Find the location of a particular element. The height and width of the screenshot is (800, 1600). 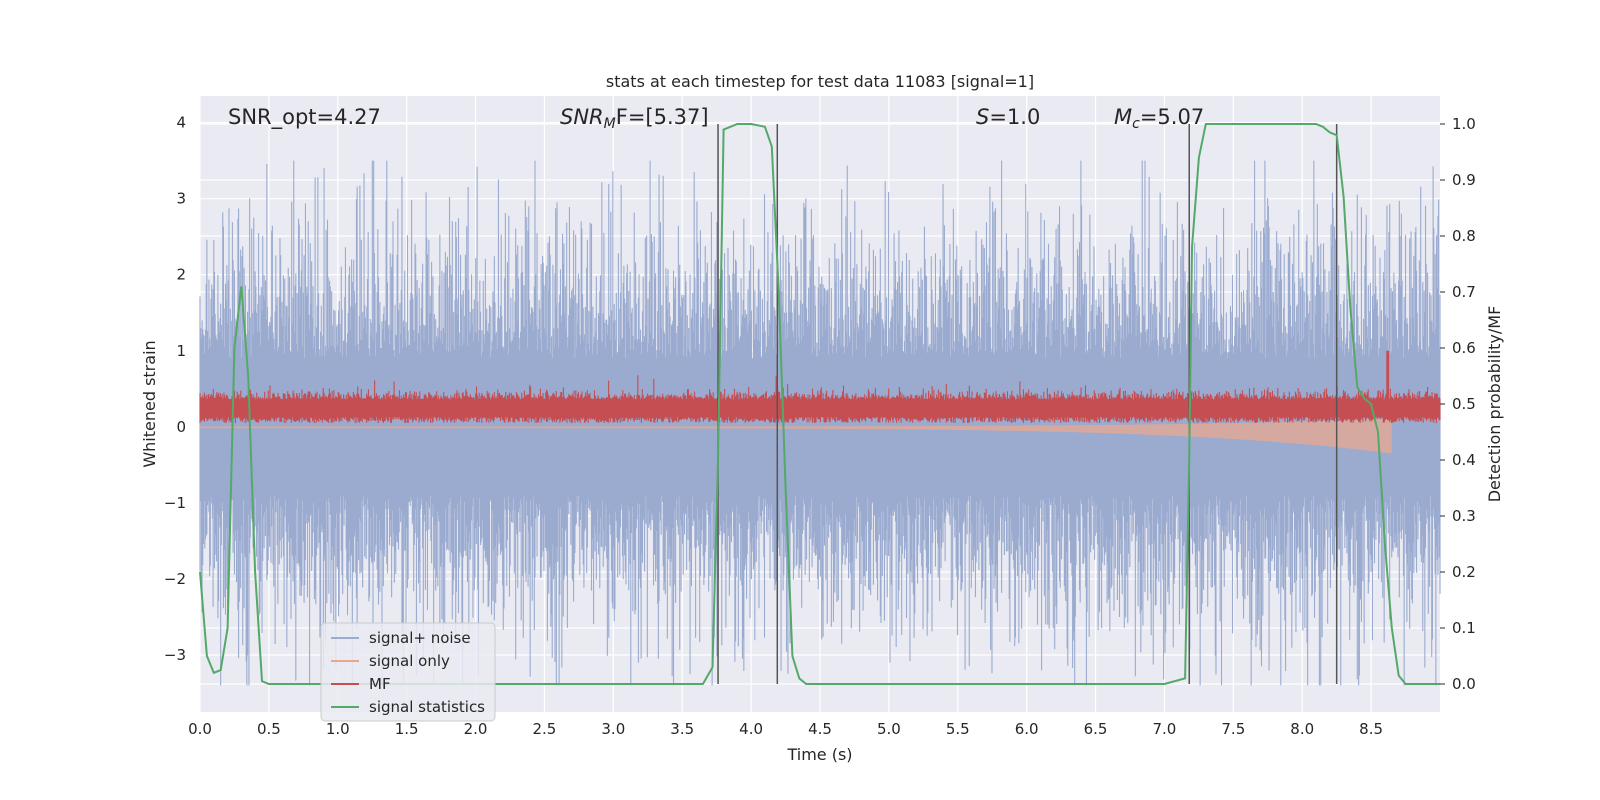

y-right-tick-label: 0.4 is located at coordinates (1464, 460).